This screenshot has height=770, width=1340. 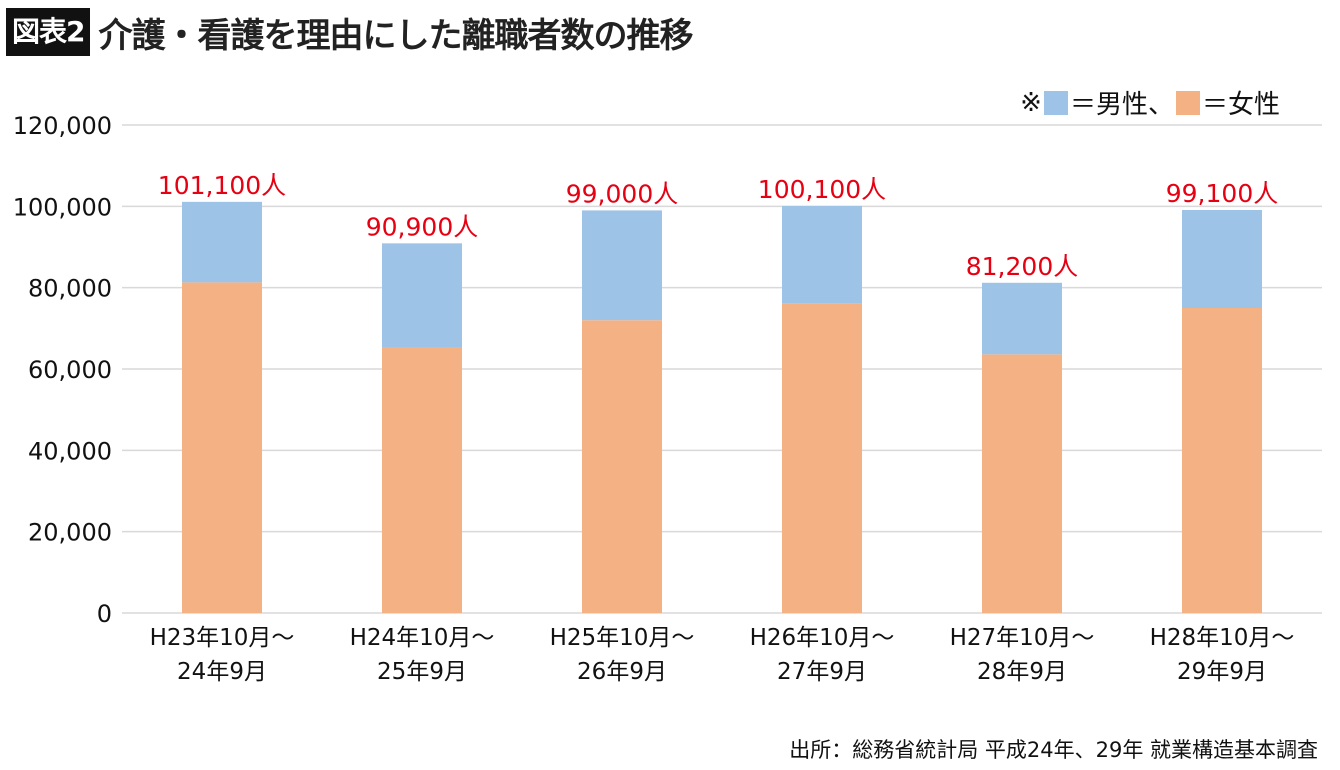 I want to click on x-tick-label: H26年10月～, so click(x=822, y=638).